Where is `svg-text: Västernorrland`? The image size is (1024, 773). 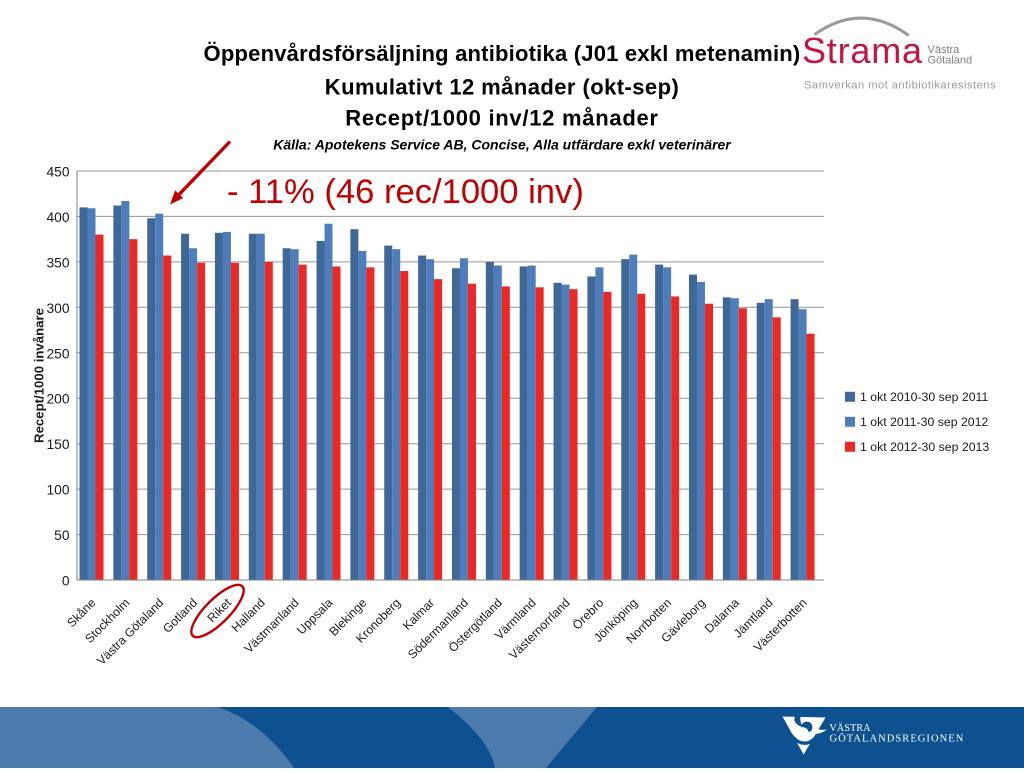 svg-text: Västernorrland is located at coordinates (539, 629).